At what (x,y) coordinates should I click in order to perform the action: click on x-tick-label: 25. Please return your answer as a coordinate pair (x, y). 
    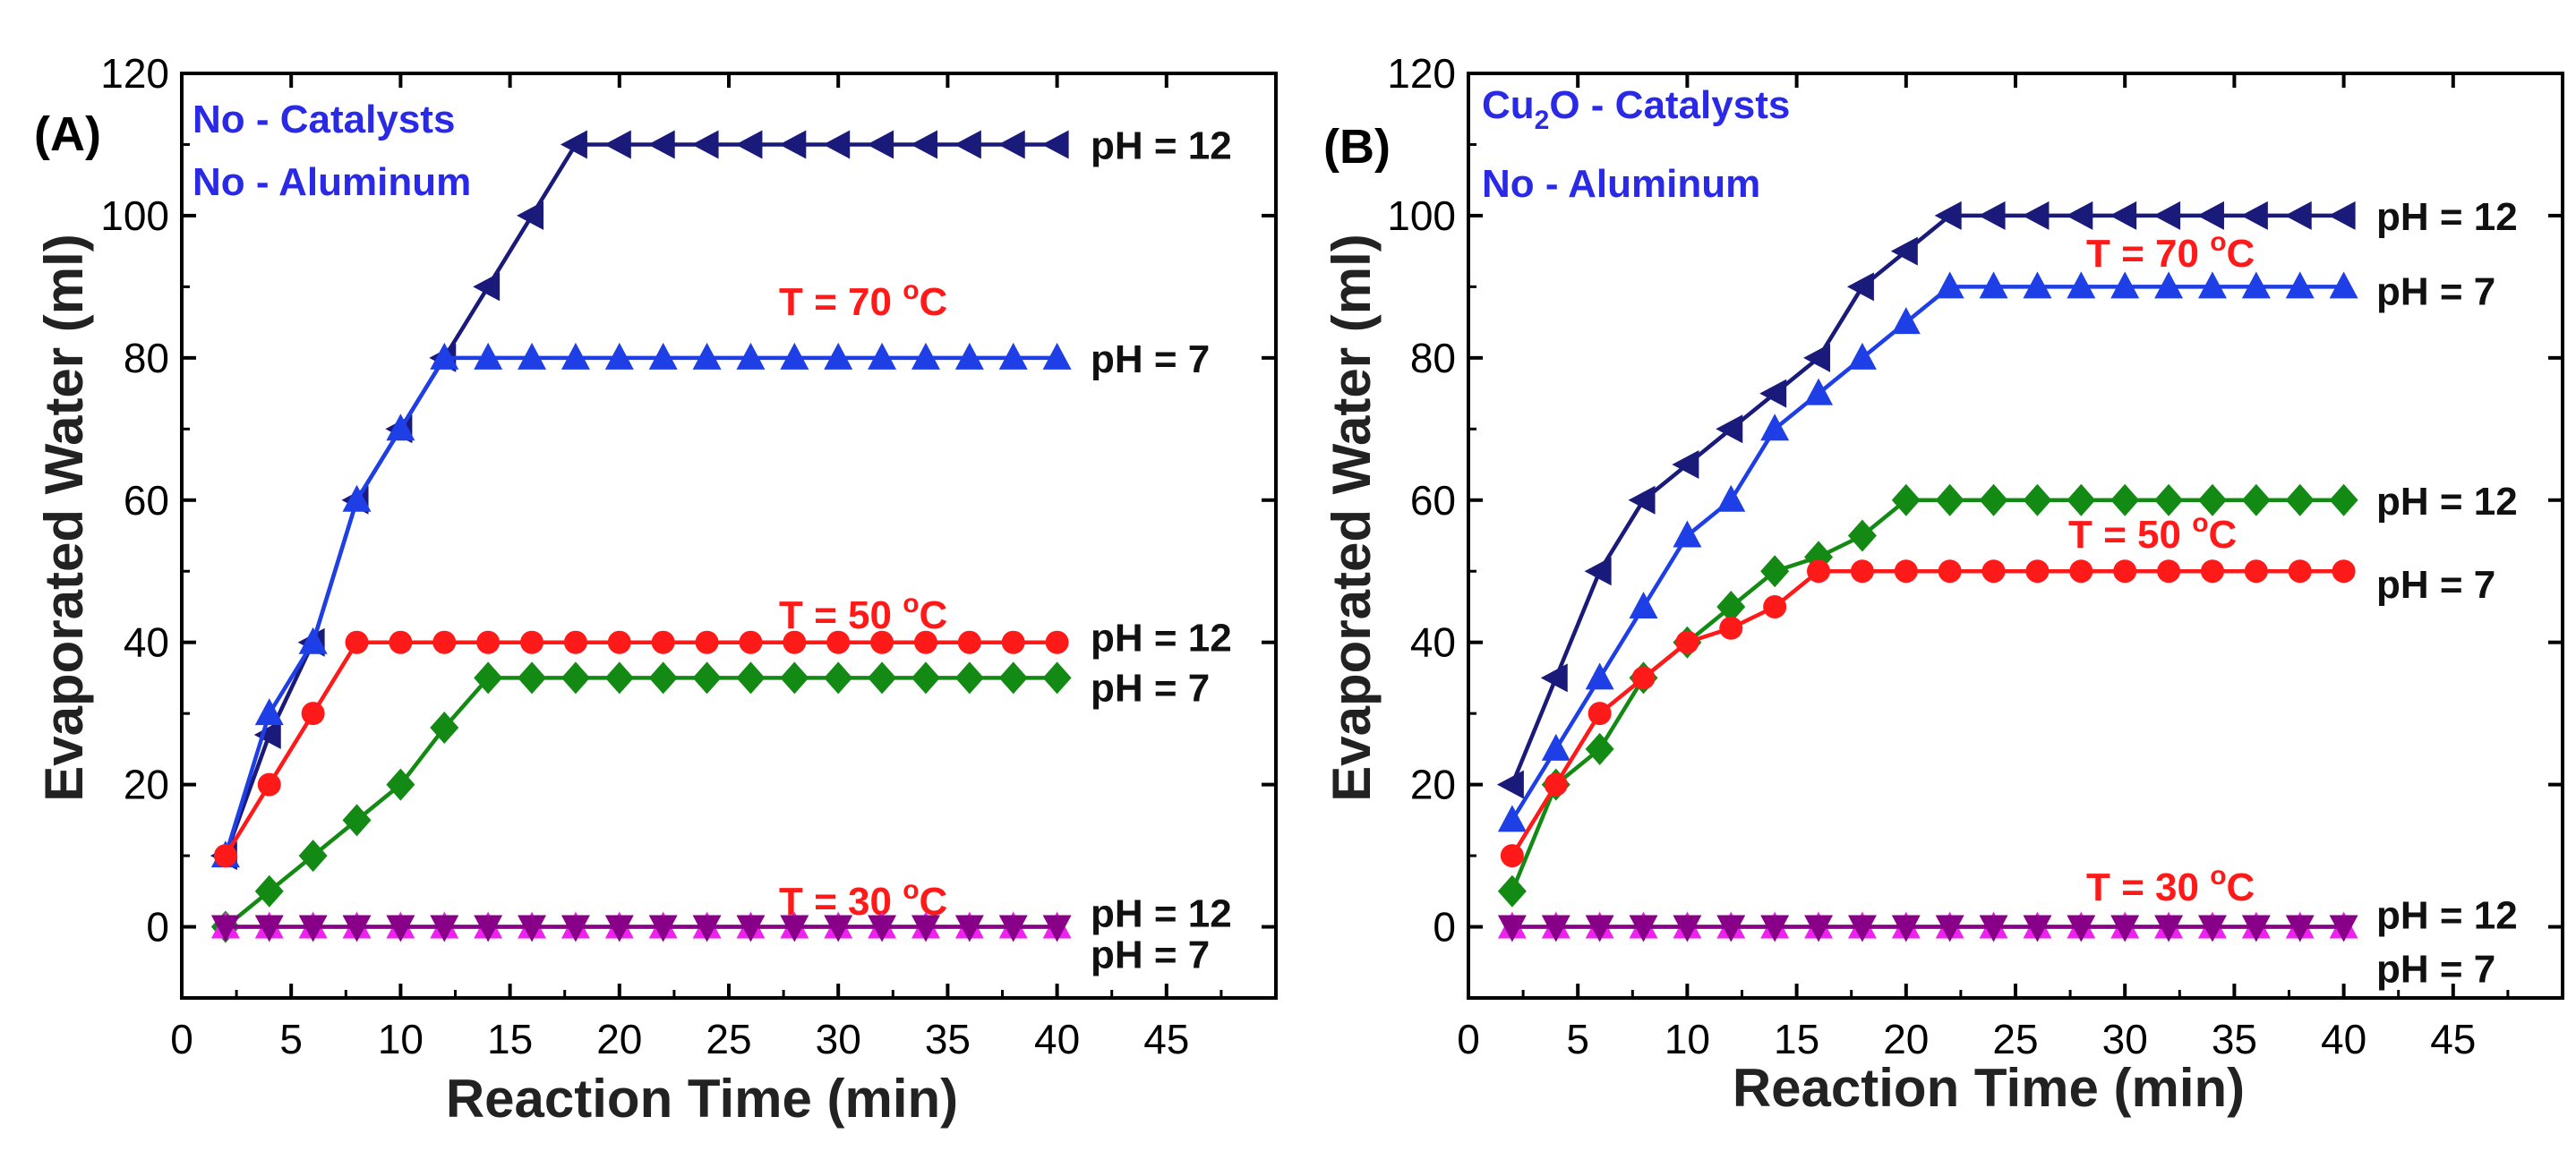
    Looking at the image, I should click on (728, 1039).